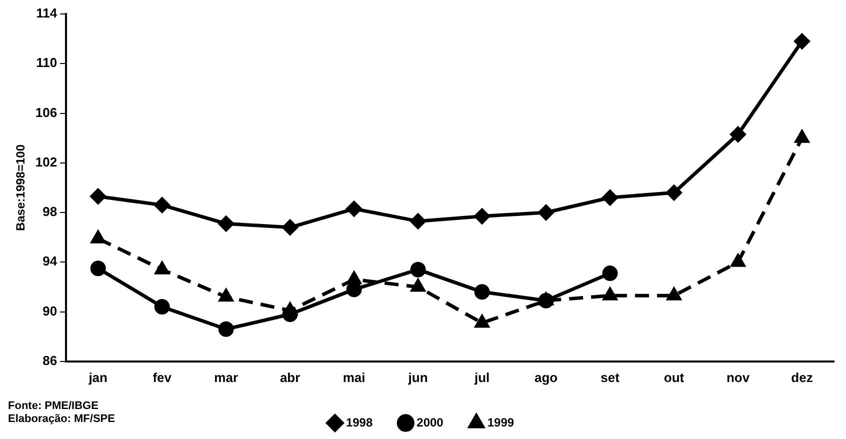 Image resolution: width=846 pixels, height=439 pixels. Describe the element at coordinates (47, 62) in the screenshot. I see `y-tick-label: 110` at that location.